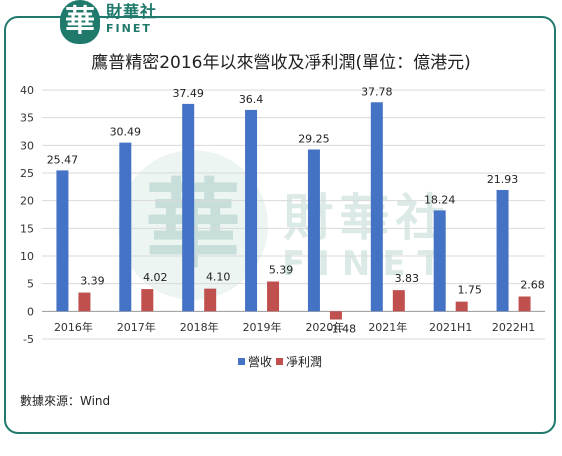 This screenshot has height=456, width=562. Describe the element at coordinates (342, 329) in the screenshot. I see `data-label: -1.48` at that location.